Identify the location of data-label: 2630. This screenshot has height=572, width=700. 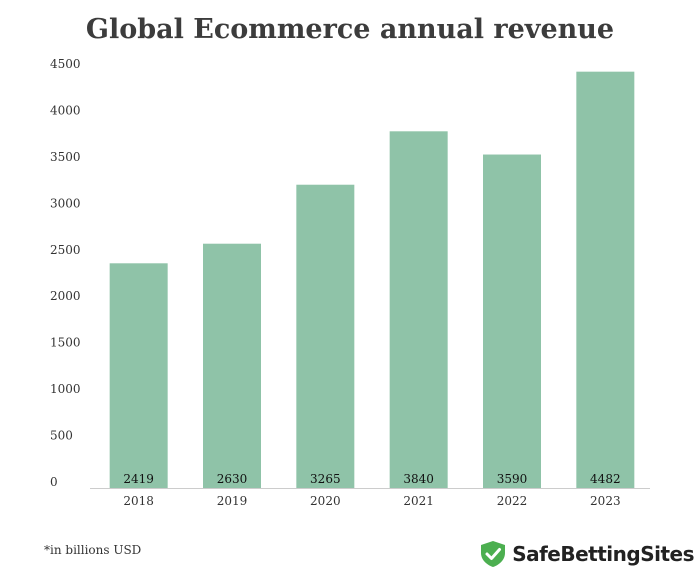
(232, 479).